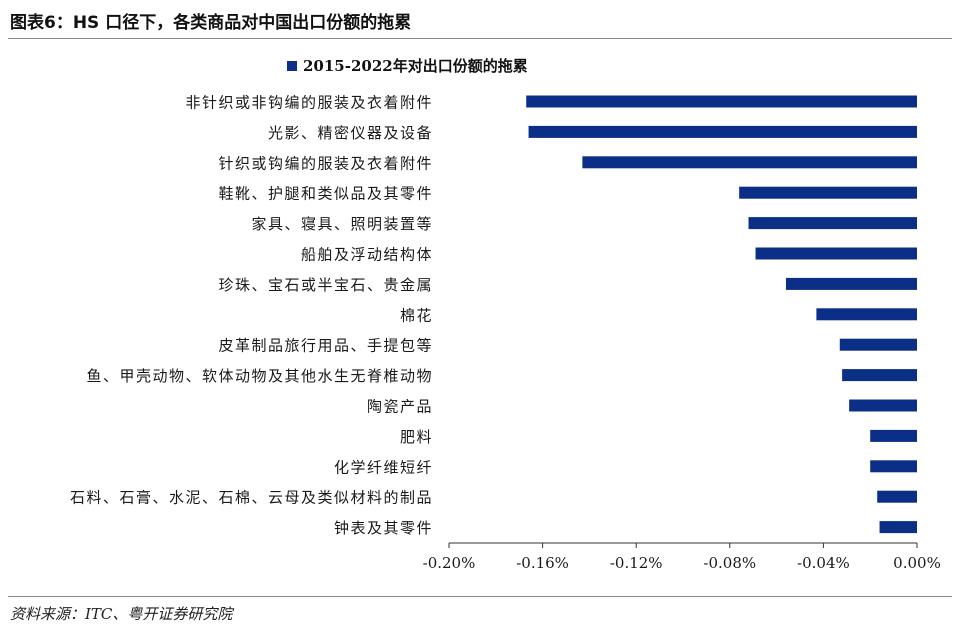  Describe the element at coordinates (823, 563) in the screenshot. I see `x-tick-label: -0.04%` at that location.